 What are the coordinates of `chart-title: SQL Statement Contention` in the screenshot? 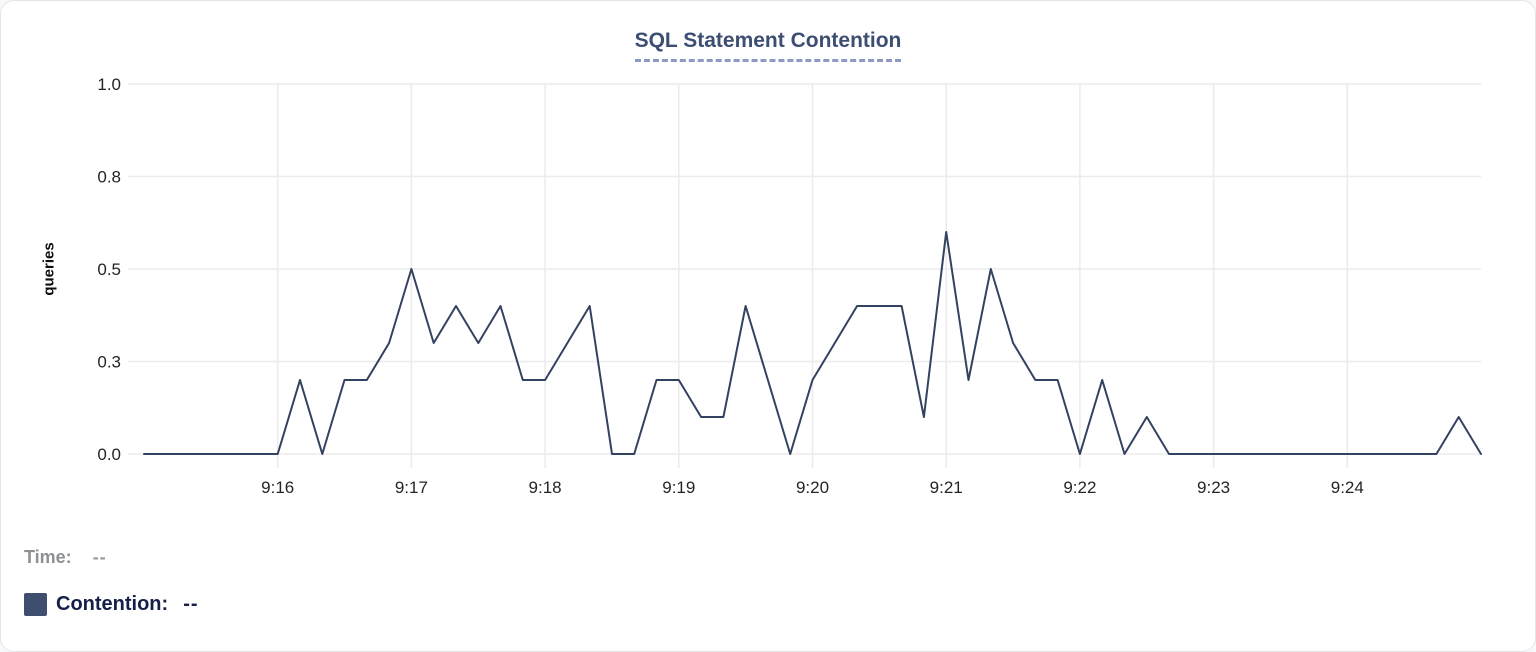 It's located at (768, 45).